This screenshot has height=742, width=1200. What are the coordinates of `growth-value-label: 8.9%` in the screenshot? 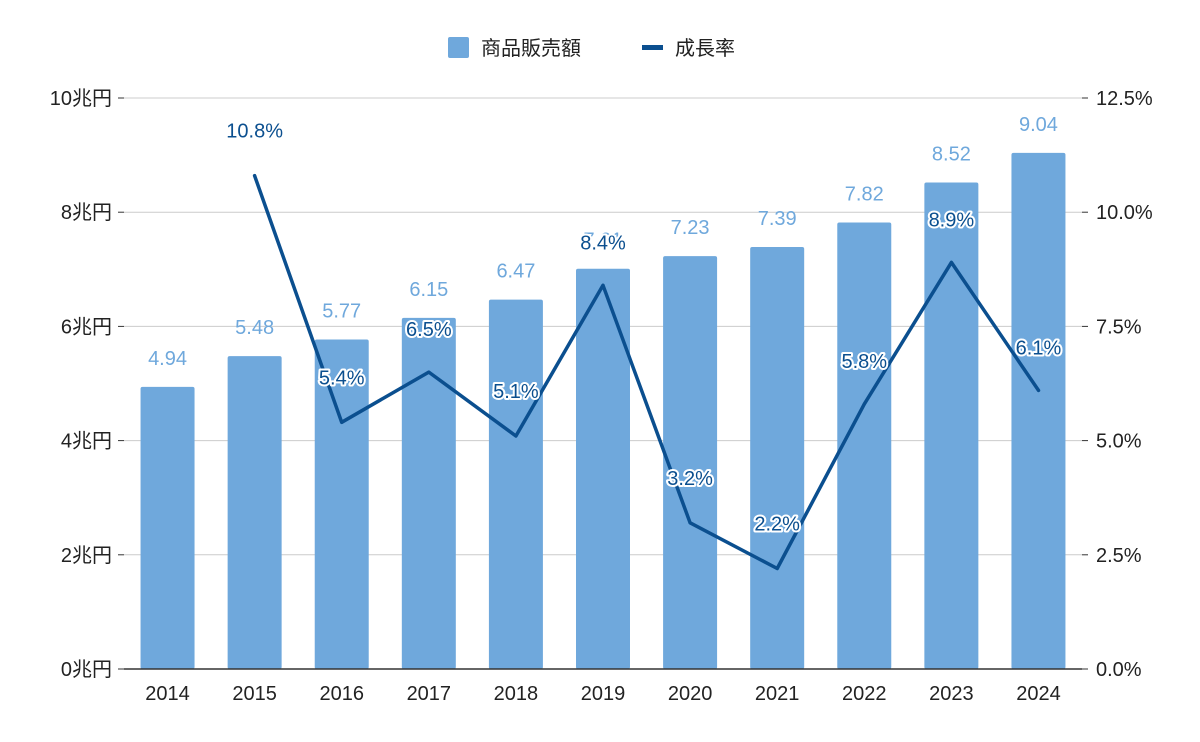 It's located at (952, 220).